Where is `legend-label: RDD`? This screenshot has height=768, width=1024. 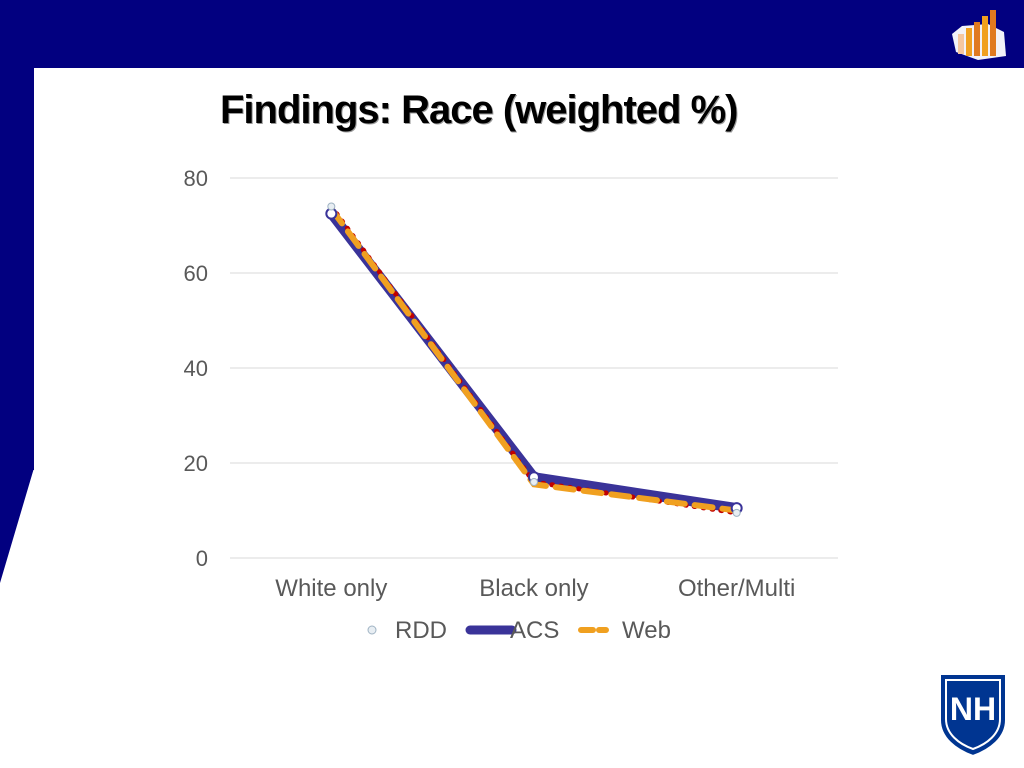 legend-label: RDD is located at coordinates (421, 630).